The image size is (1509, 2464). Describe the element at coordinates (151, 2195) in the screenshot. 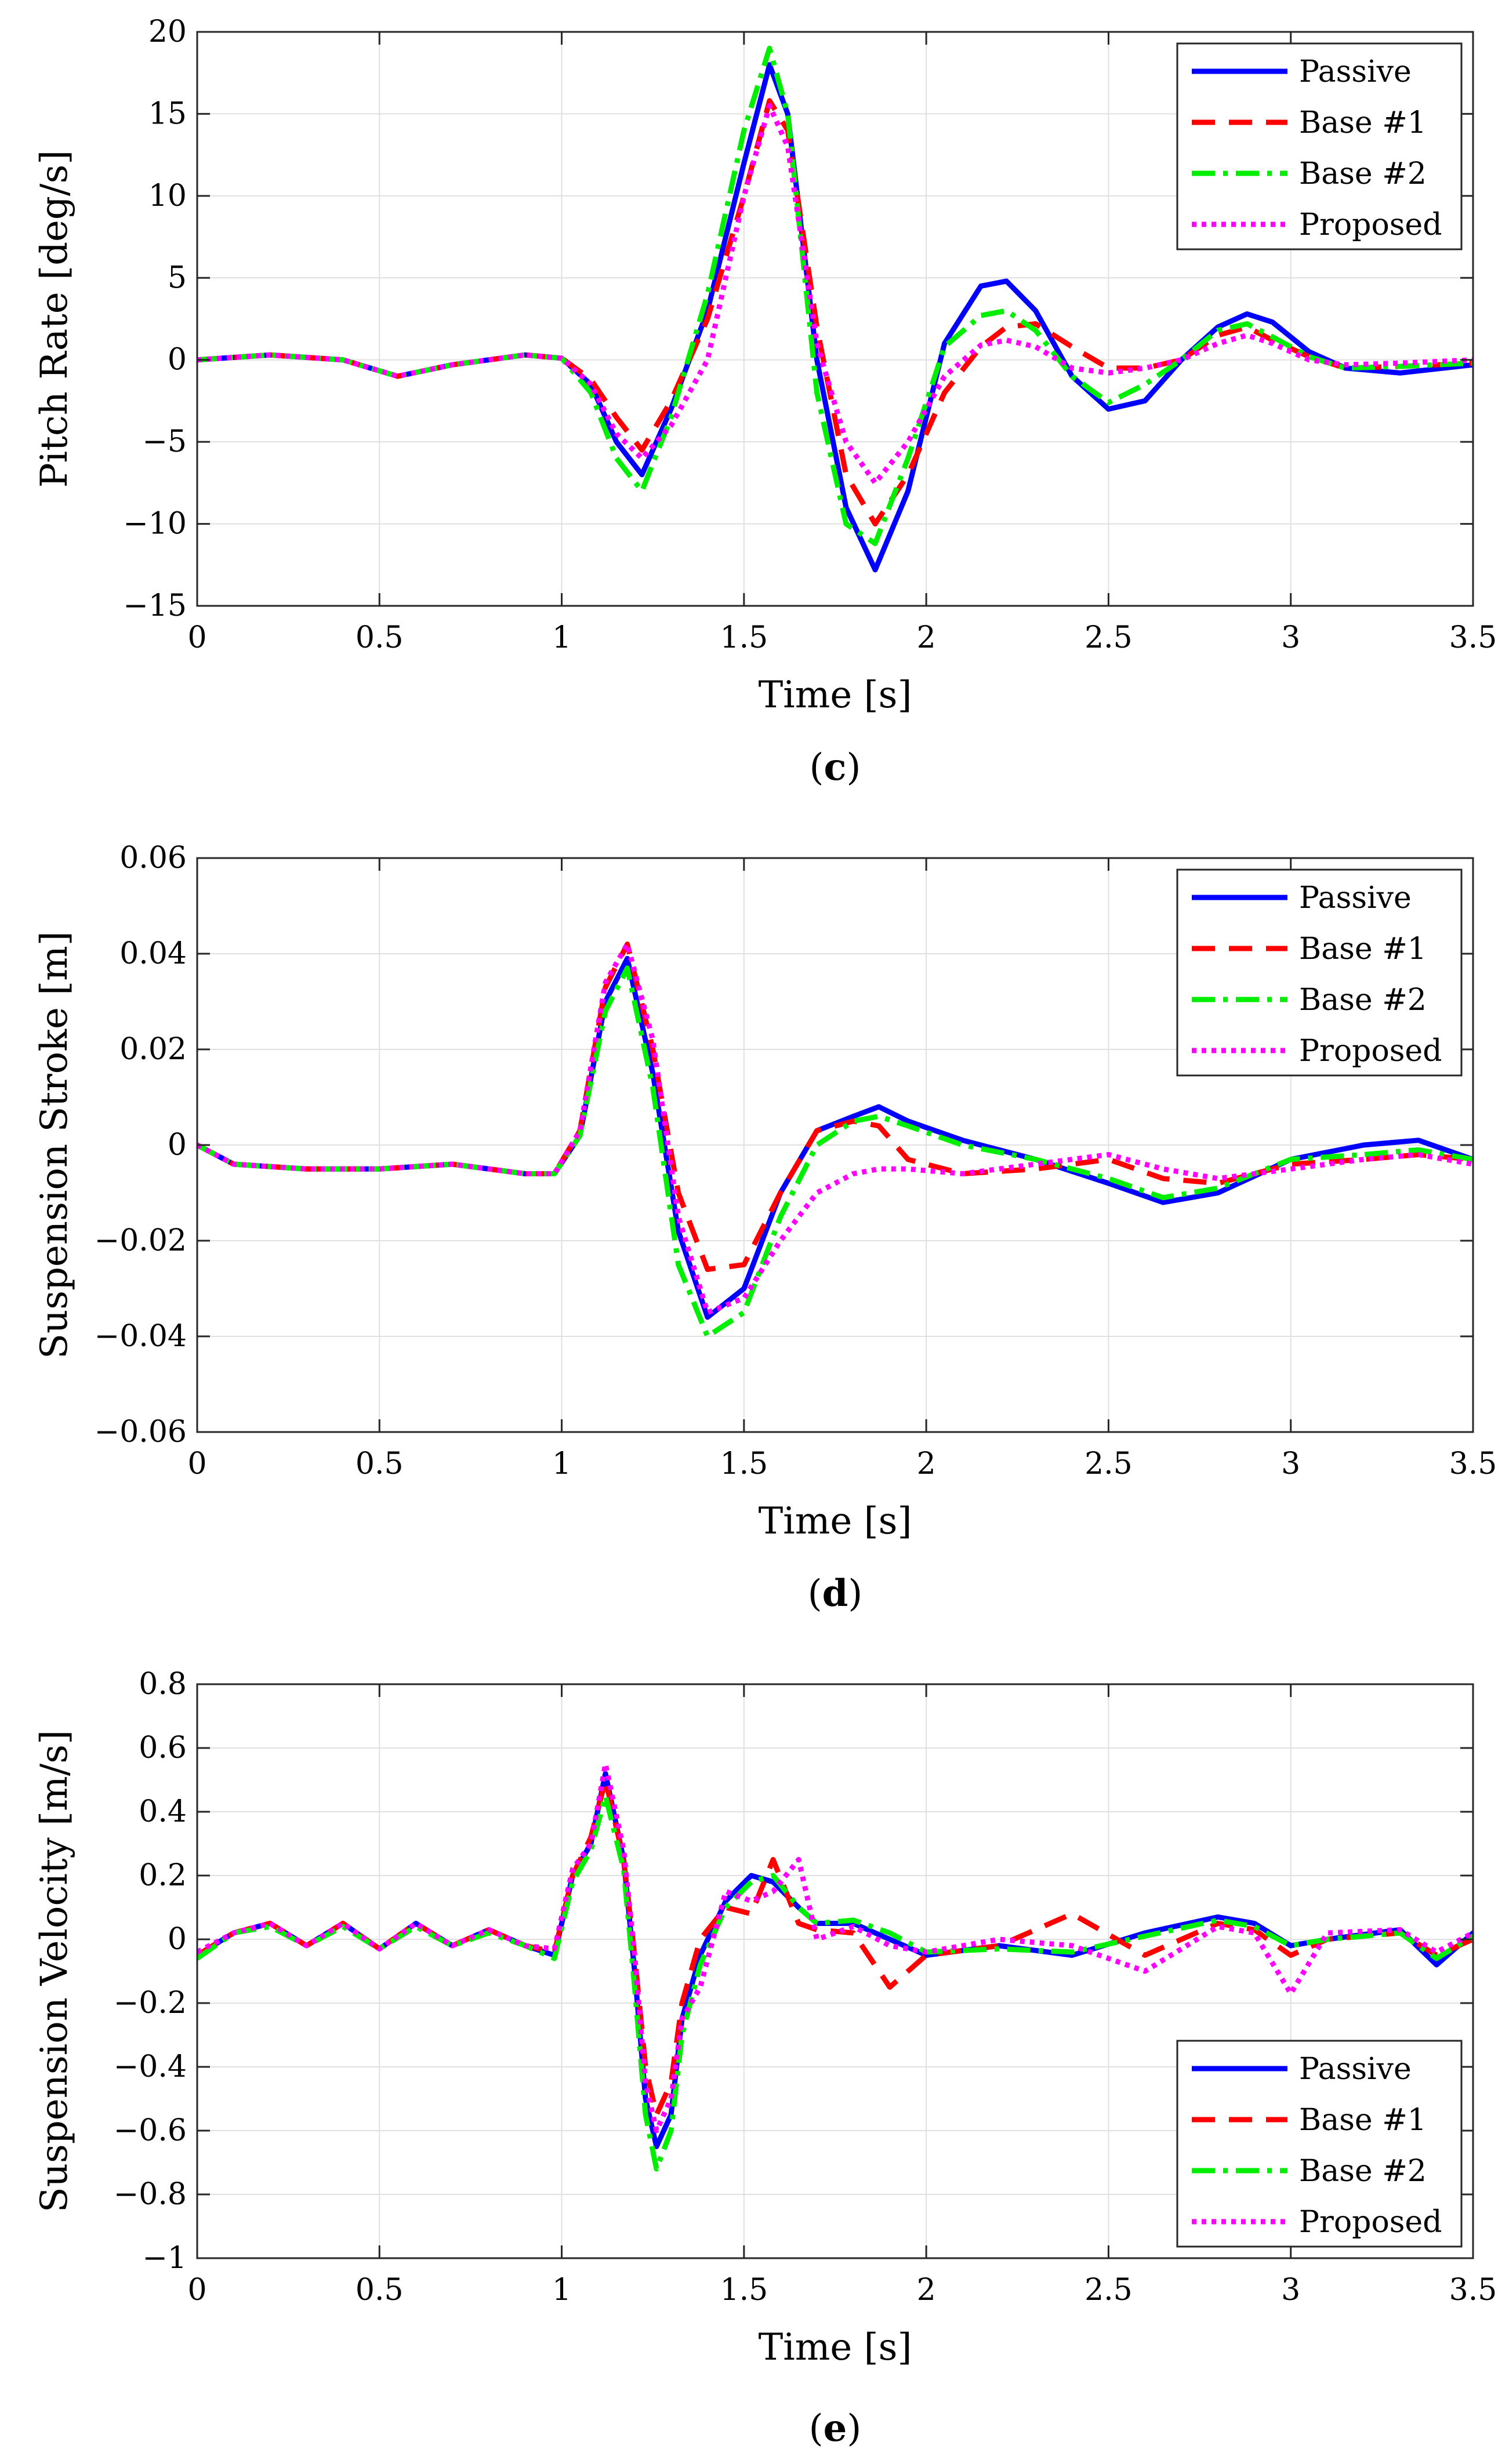

I see `y-tick-label: −0.8` at that location.